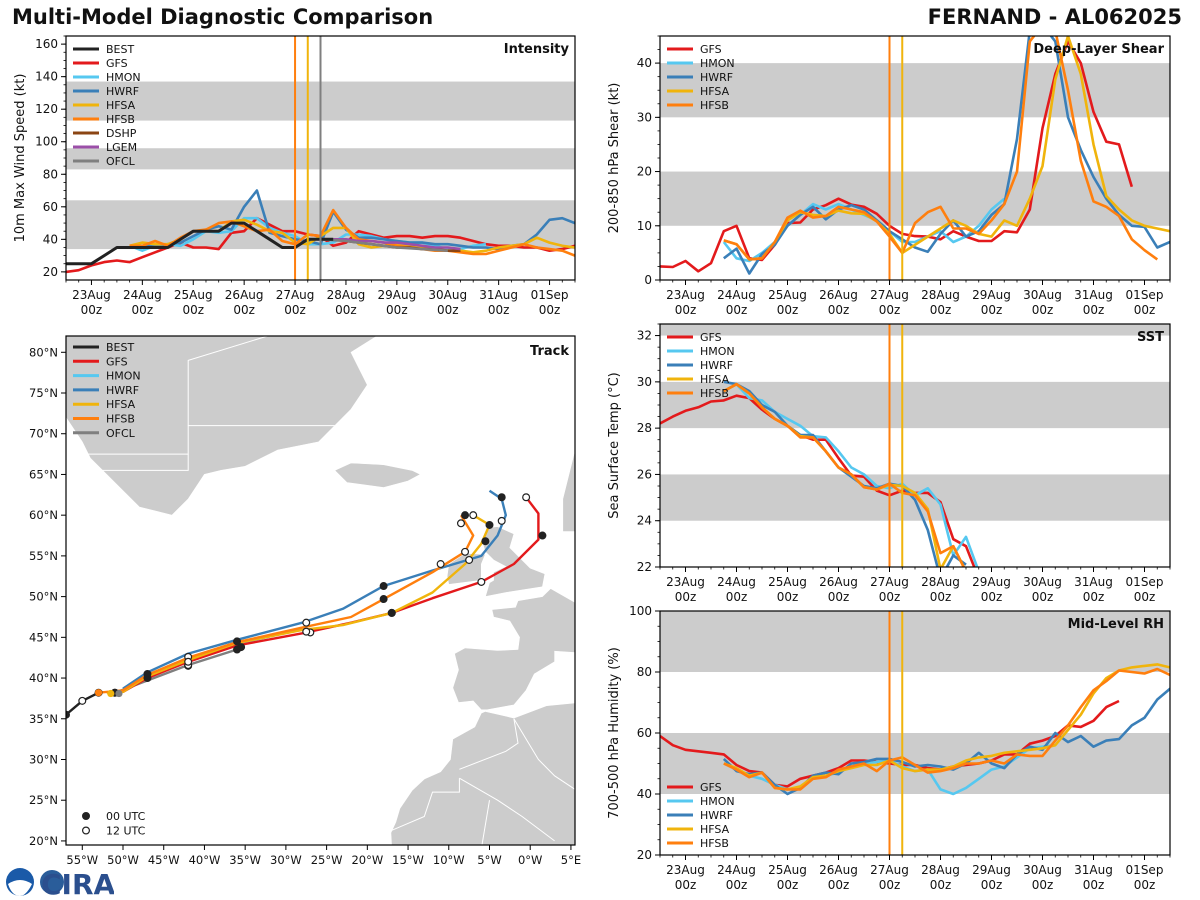  What do you see at coordinates (43, 556) in the screenshot?
I see `lat-tick-label: 55°N` at bounding box center [43, 556].